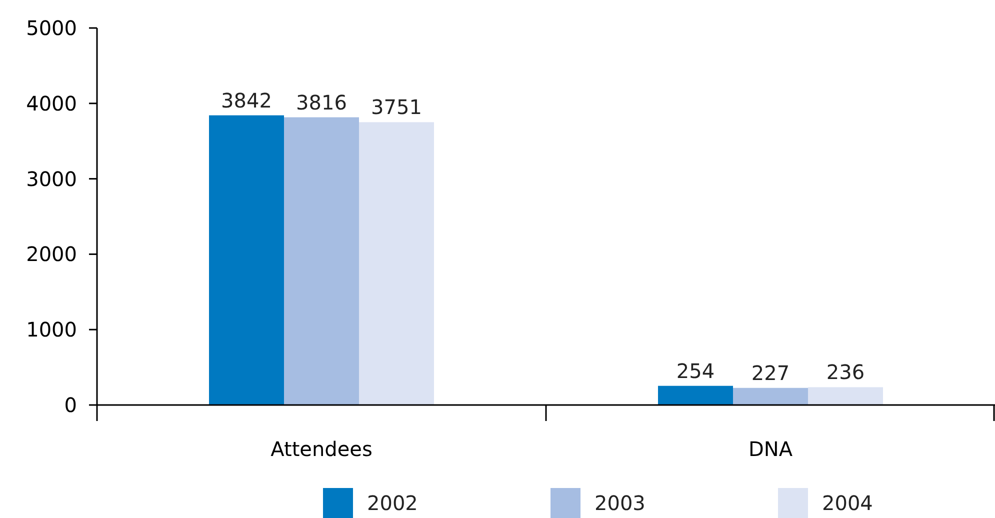 This screenshot has height=518, width=995. I want to click on data-label: 236, so click(845, 372).